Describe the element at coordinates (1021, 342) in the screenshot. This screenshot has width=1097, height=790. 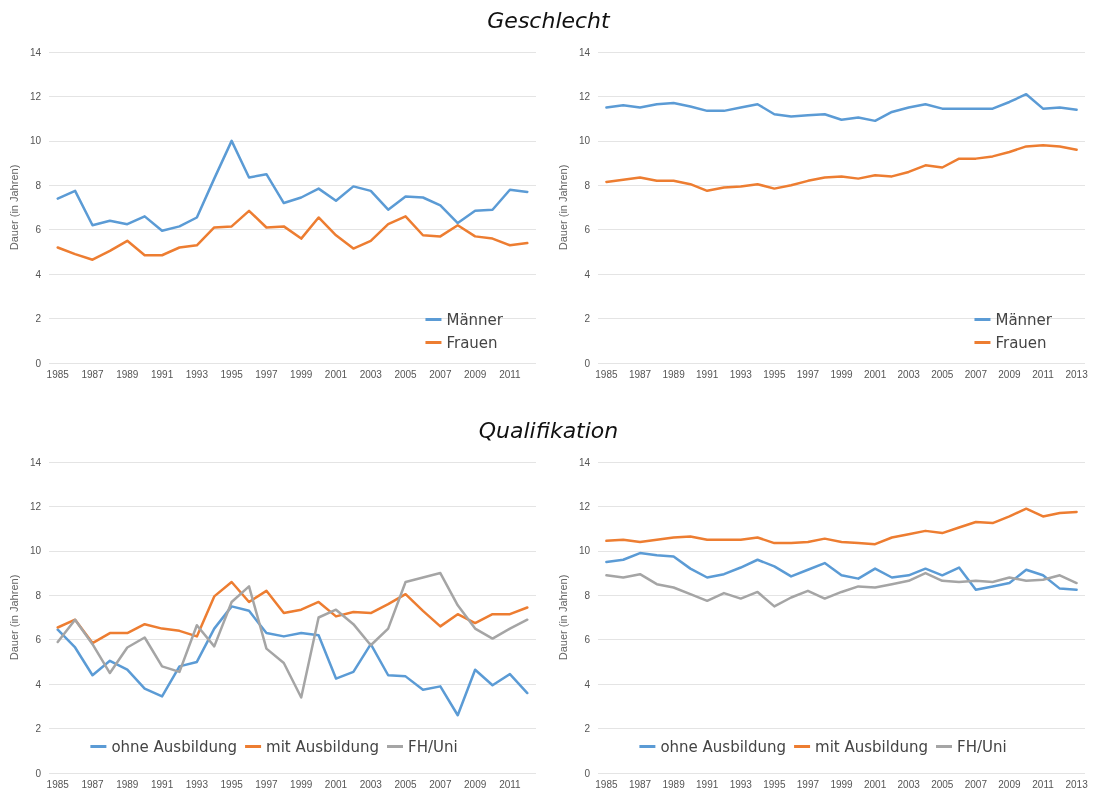
I see `legend-label: Frauen` at that location.